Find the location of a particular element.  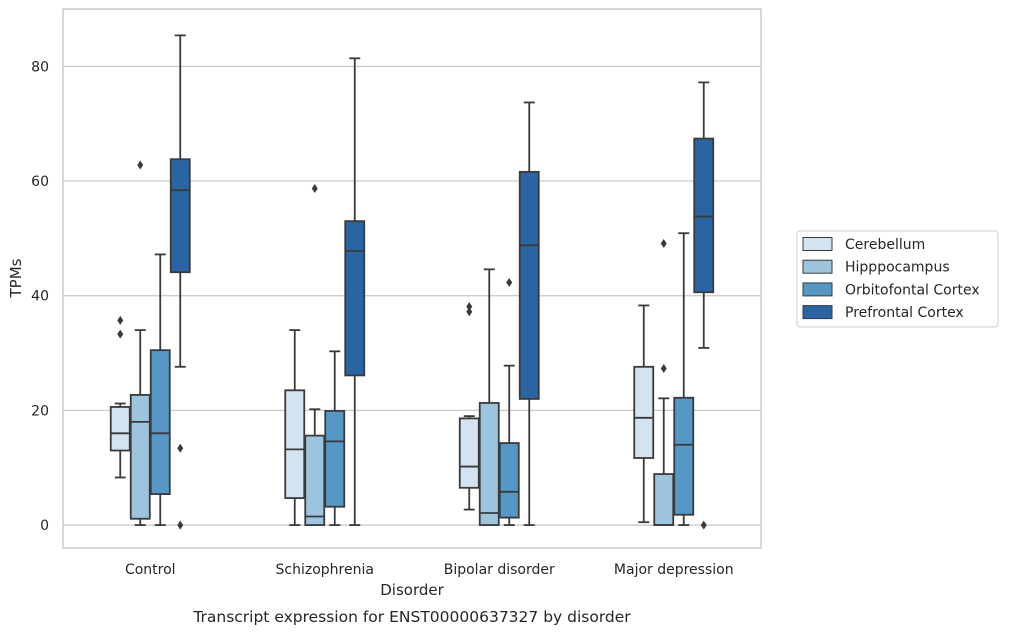

legend-label: Orbitofontal Cortex is located at coordinates (912, 290).